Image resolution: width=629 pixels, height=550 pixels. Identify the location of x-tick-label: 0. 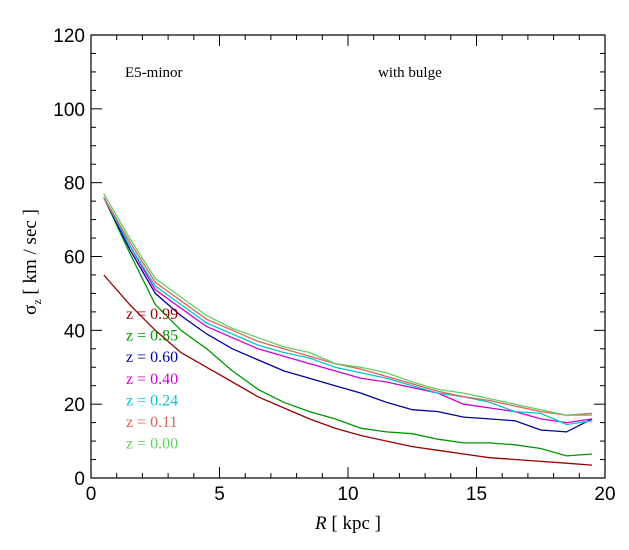
(91, 494).